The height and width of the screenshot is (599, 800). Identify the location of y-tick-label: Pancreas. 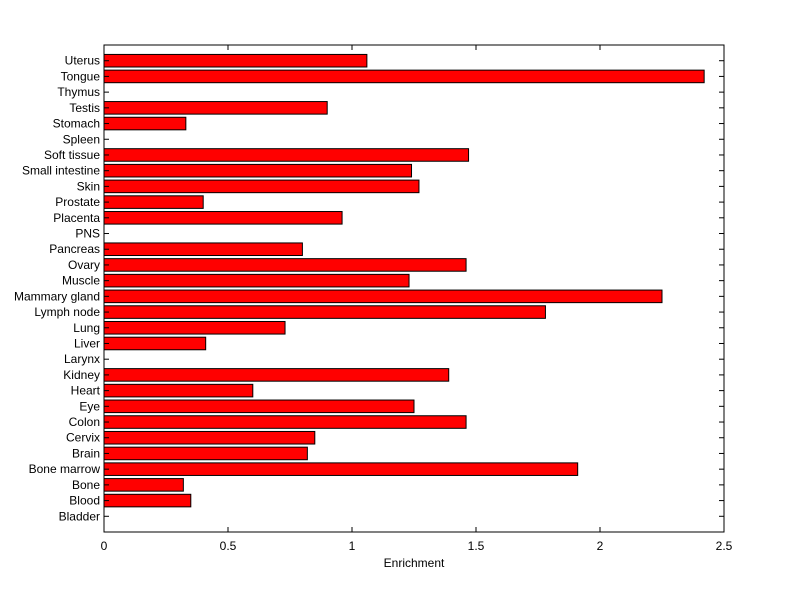
(74, 249).